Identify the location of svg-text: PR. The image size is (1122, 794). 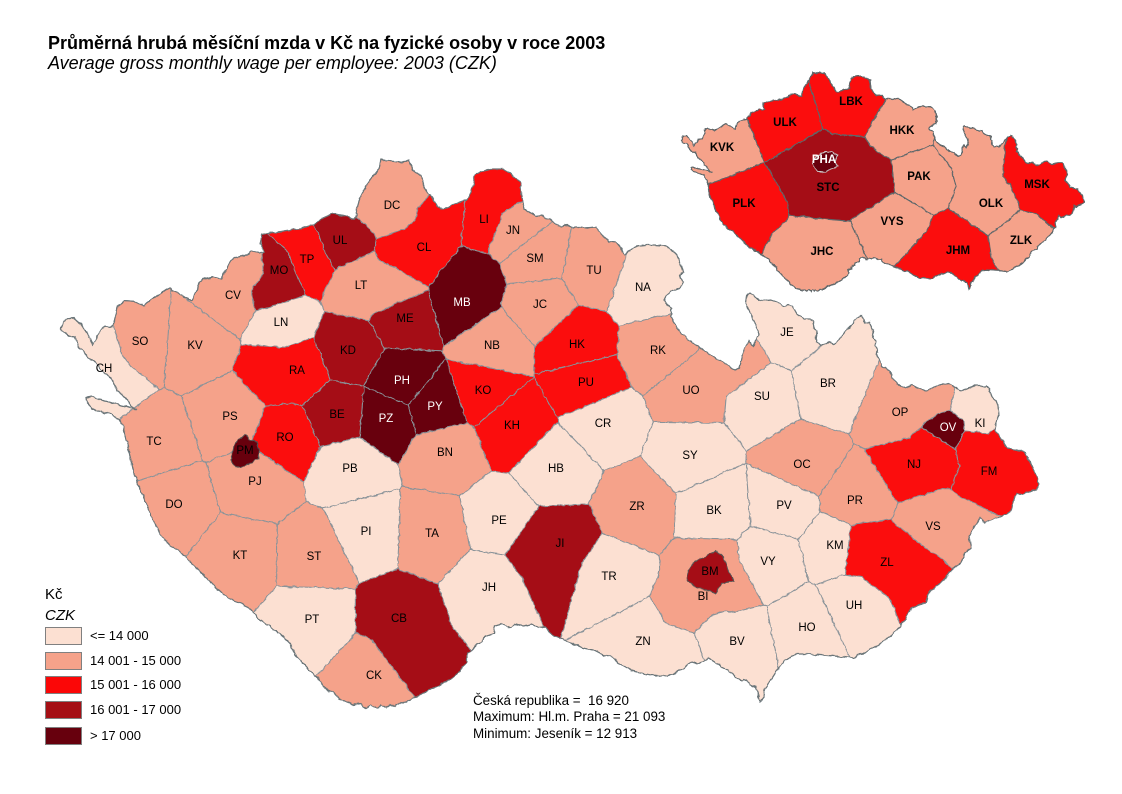
(855, 501).